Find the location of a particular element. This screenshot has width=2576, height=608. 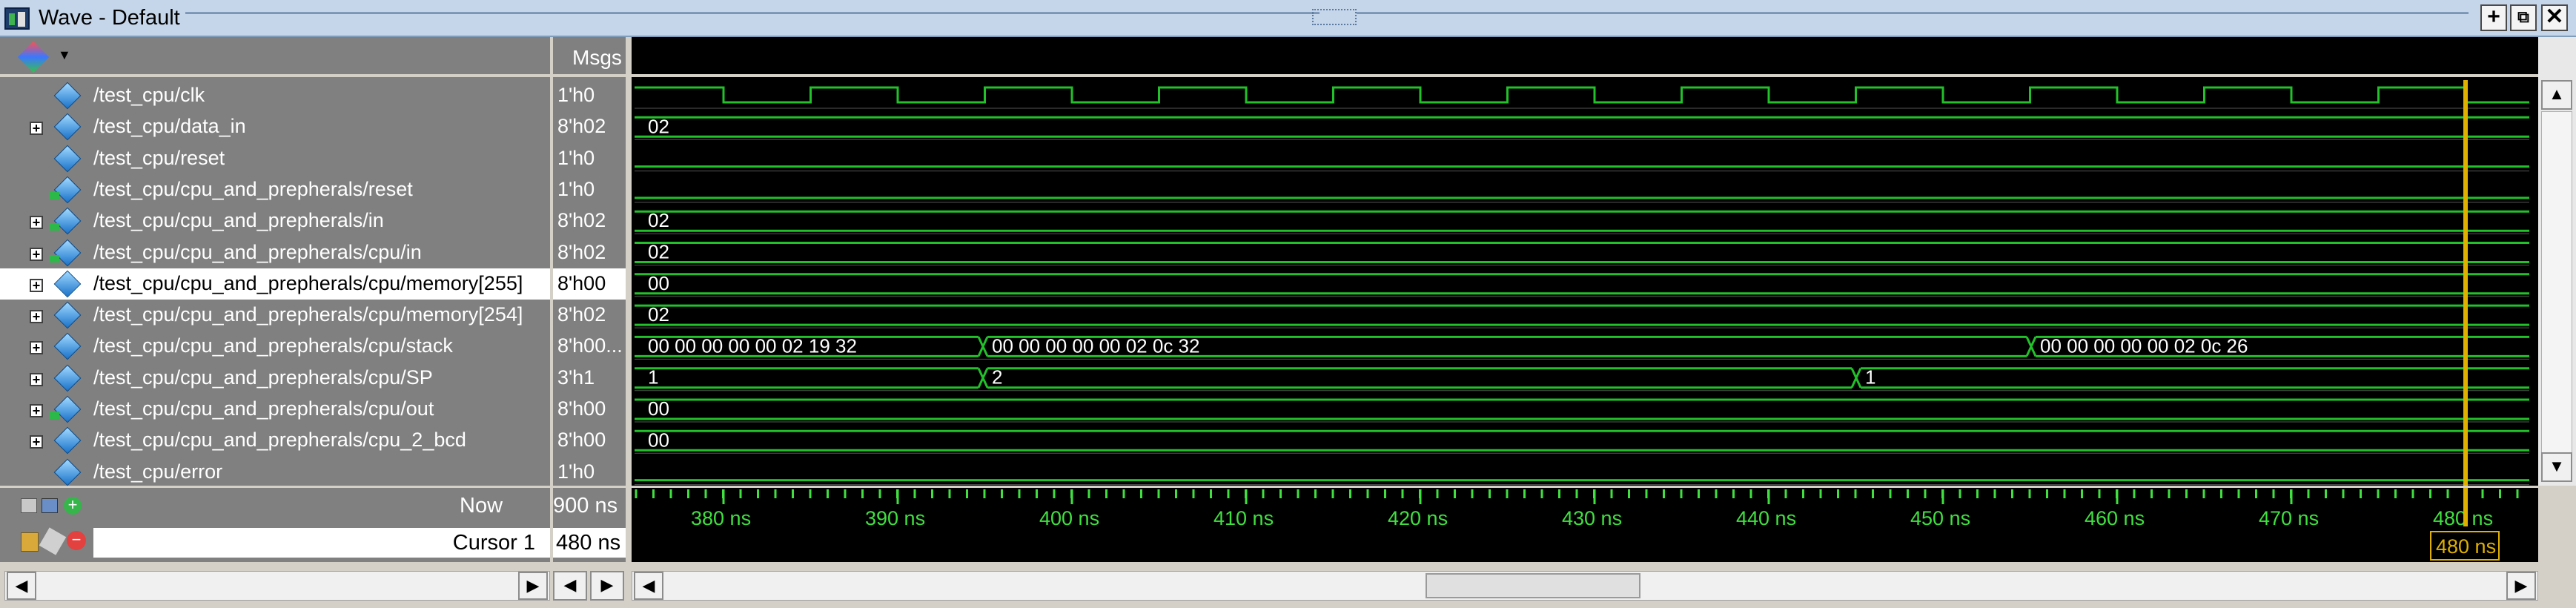

signal-row: + /test_cpu/cpu_and_prepherals/cpu/out is located at coordinates (275, 409).